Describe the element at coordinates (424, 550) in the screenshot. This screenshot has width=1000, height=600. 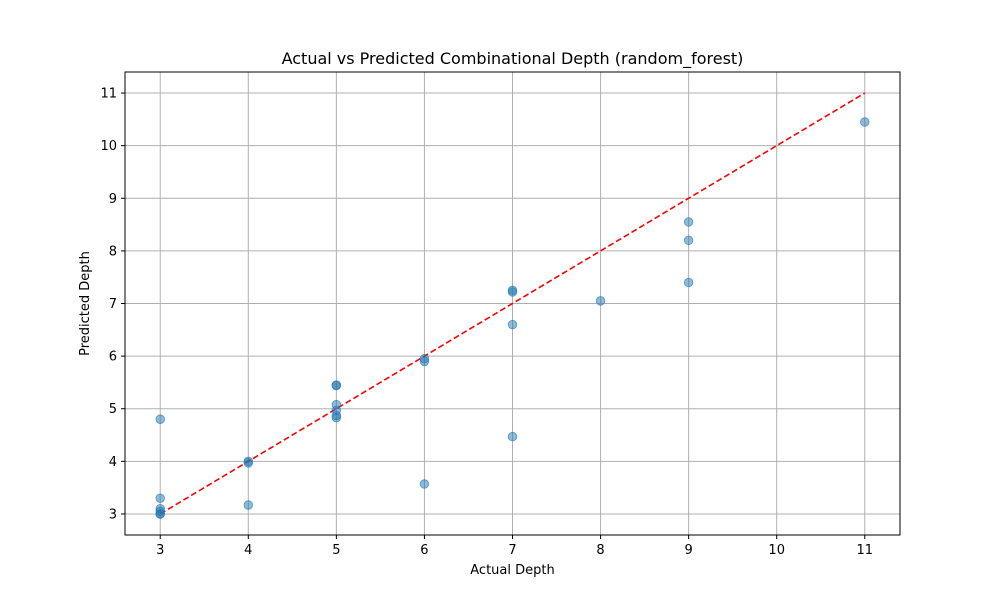
I see `x-tick-label: 6` at that location.